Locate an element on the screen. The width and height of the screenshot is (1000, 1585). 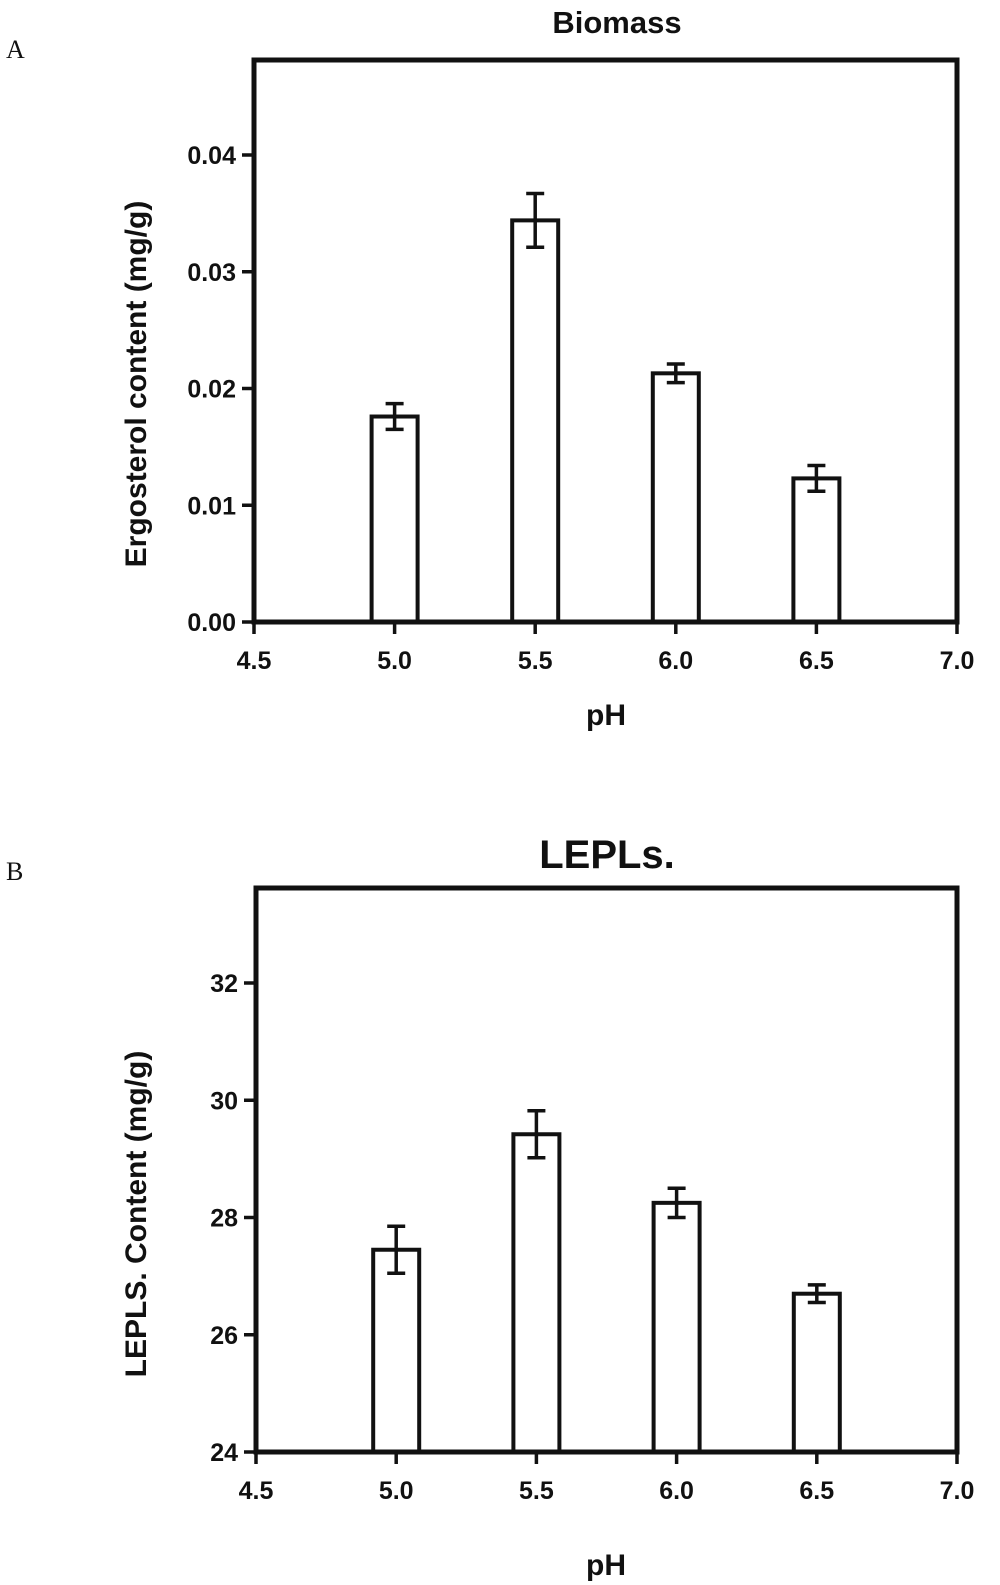
x-tick-label-b-1: 4.5 is located at coordinates (256, 1491).